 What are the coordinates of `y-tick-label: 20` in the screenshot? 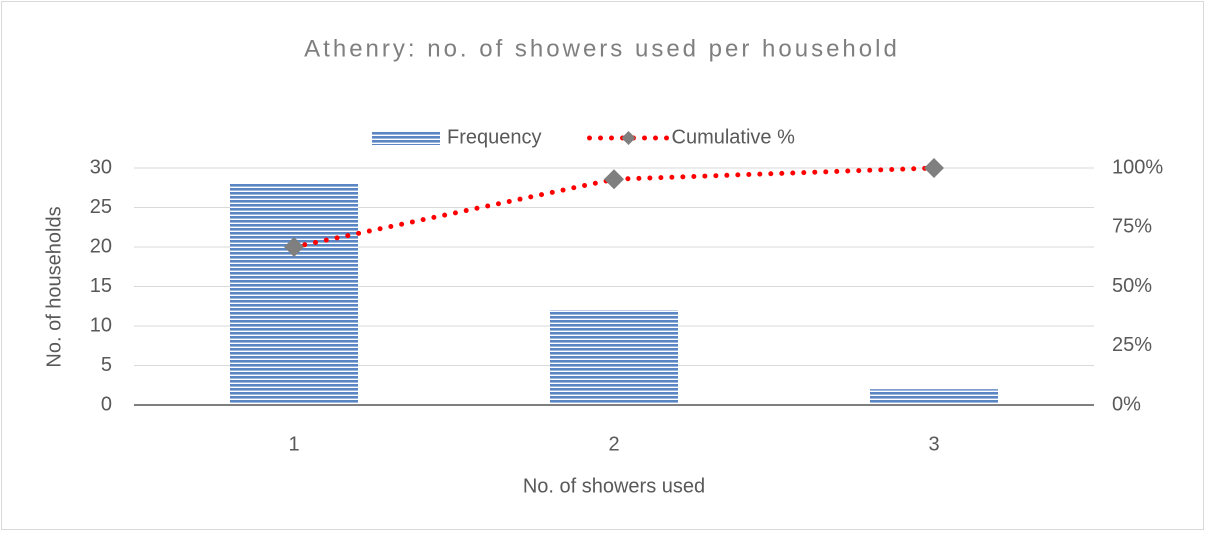 It's located at (101, 246).